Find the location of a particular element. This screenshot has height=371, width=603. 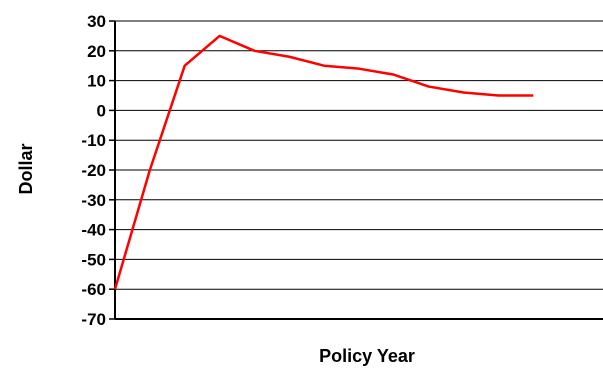

y-tick-label: -70 is located at coordinates (93, 319).